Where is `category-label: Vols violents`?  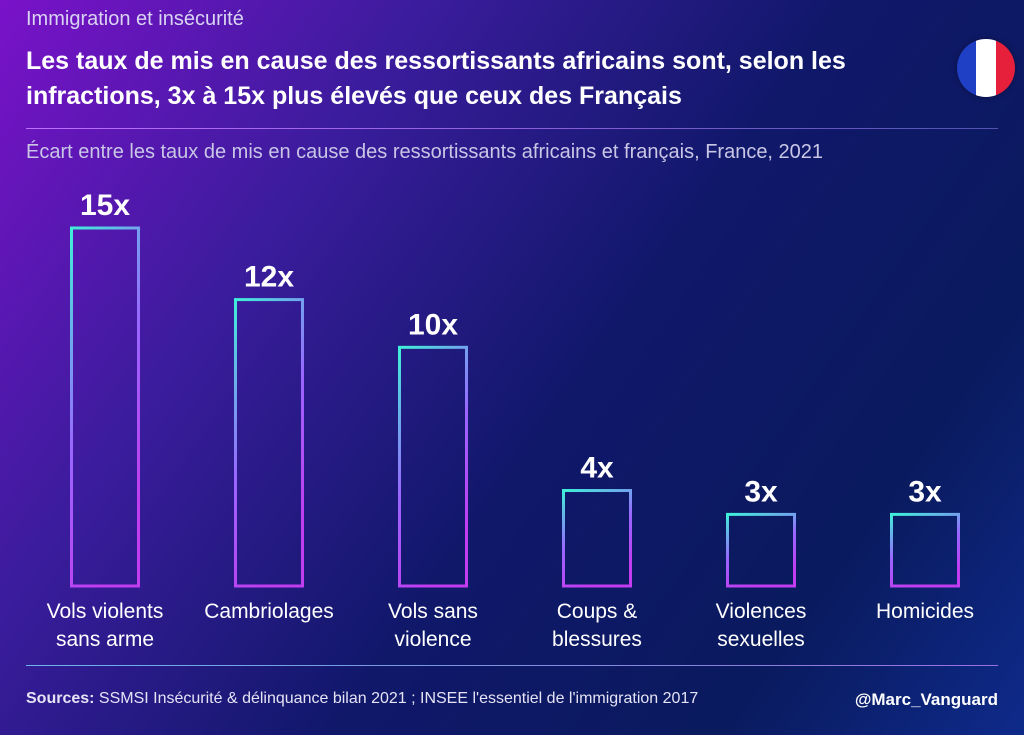
category-label: Vols violents is located at coordinates (105, 611).